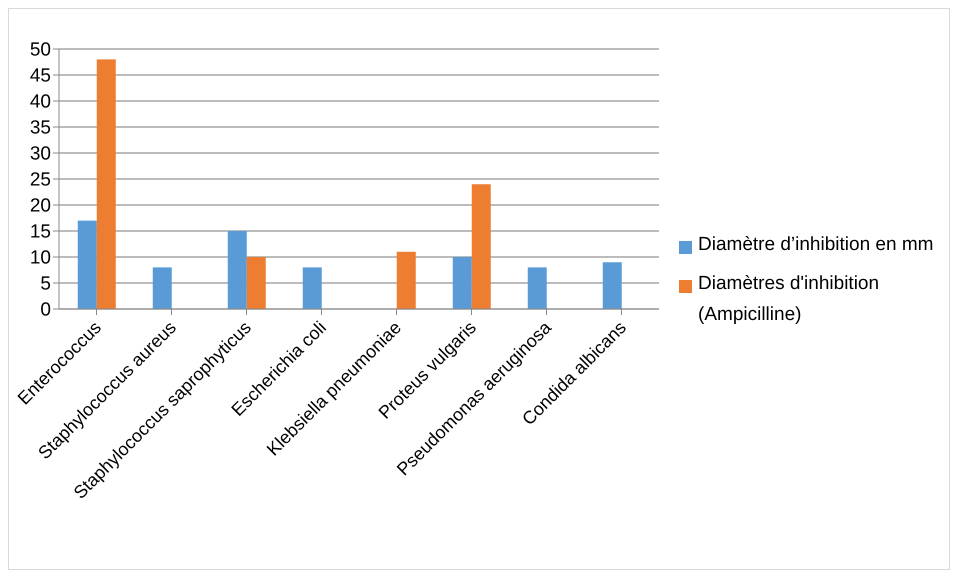 Image resolution: width=956 pixels, height=579 pixels. I want to click on y-tick-label: 40, so click(40, 102).